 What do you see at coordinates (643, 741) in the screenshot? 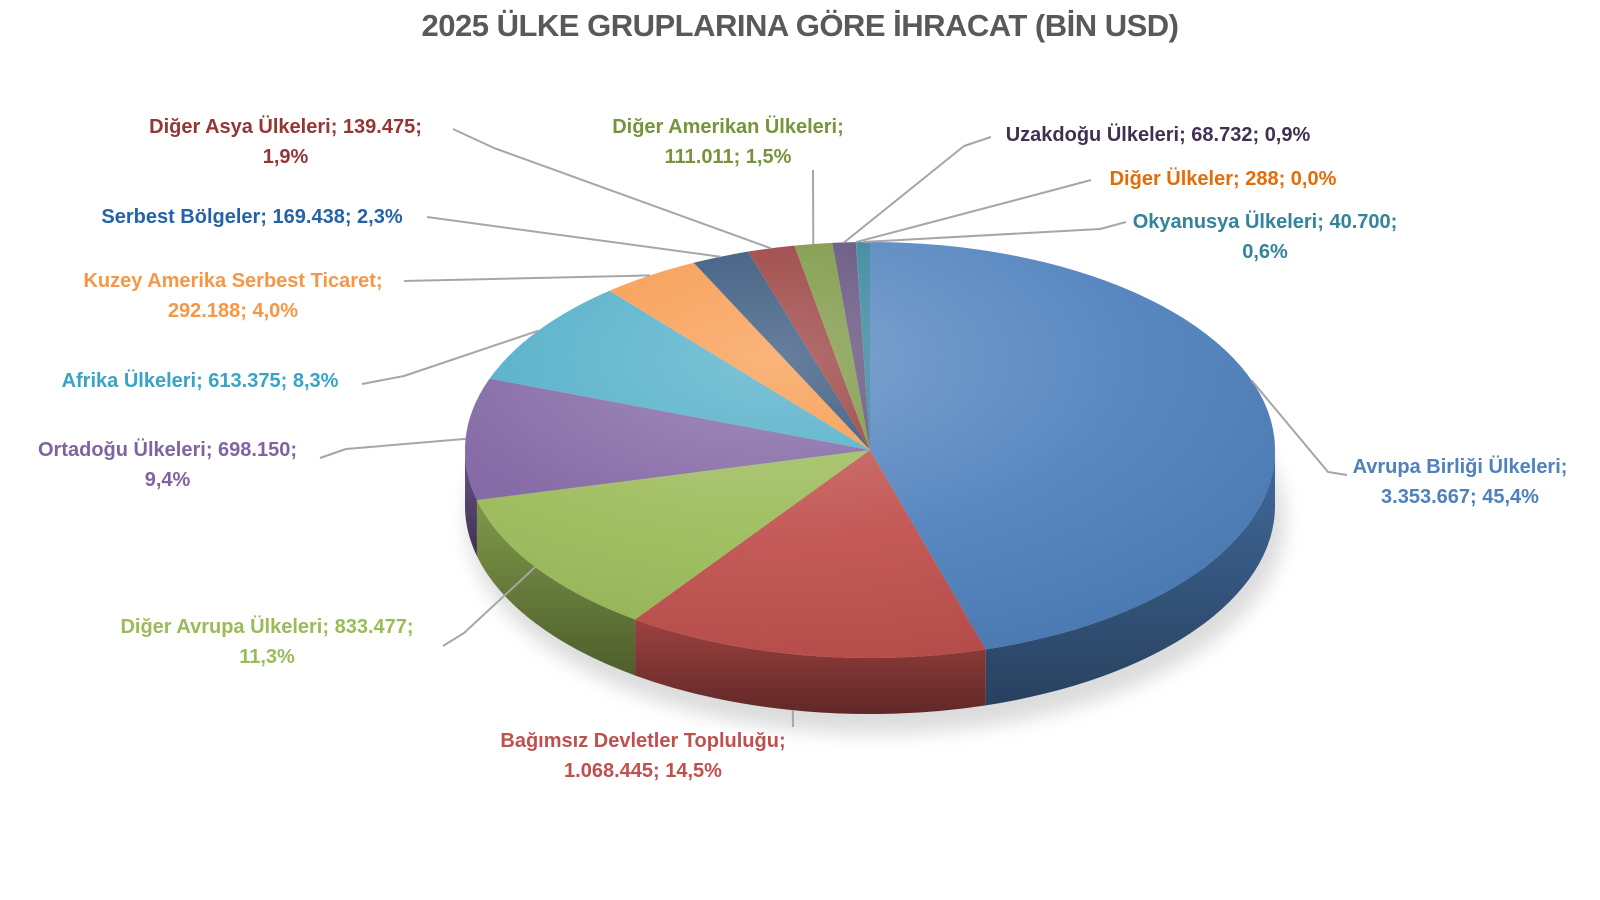
I see `pie-label-line: Bağımsız Devletler Topluluğu;` at bounding box center [643, 741].